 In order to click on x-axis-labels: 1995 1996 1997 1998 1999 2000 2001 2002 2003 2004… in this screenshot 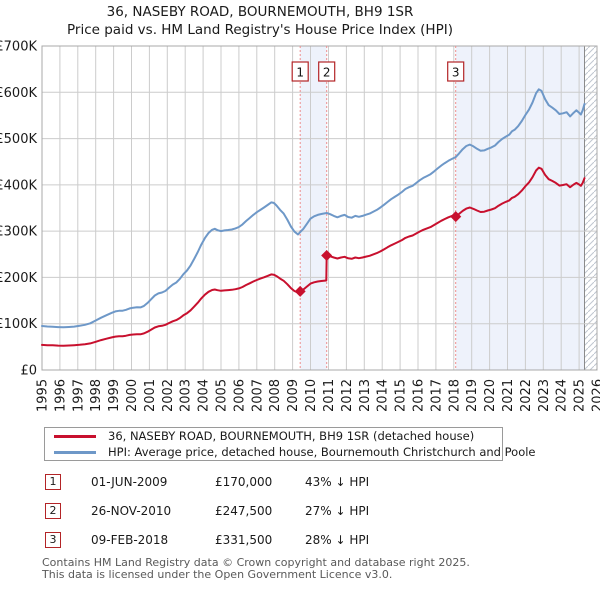, I will do `click(318, 395)`.